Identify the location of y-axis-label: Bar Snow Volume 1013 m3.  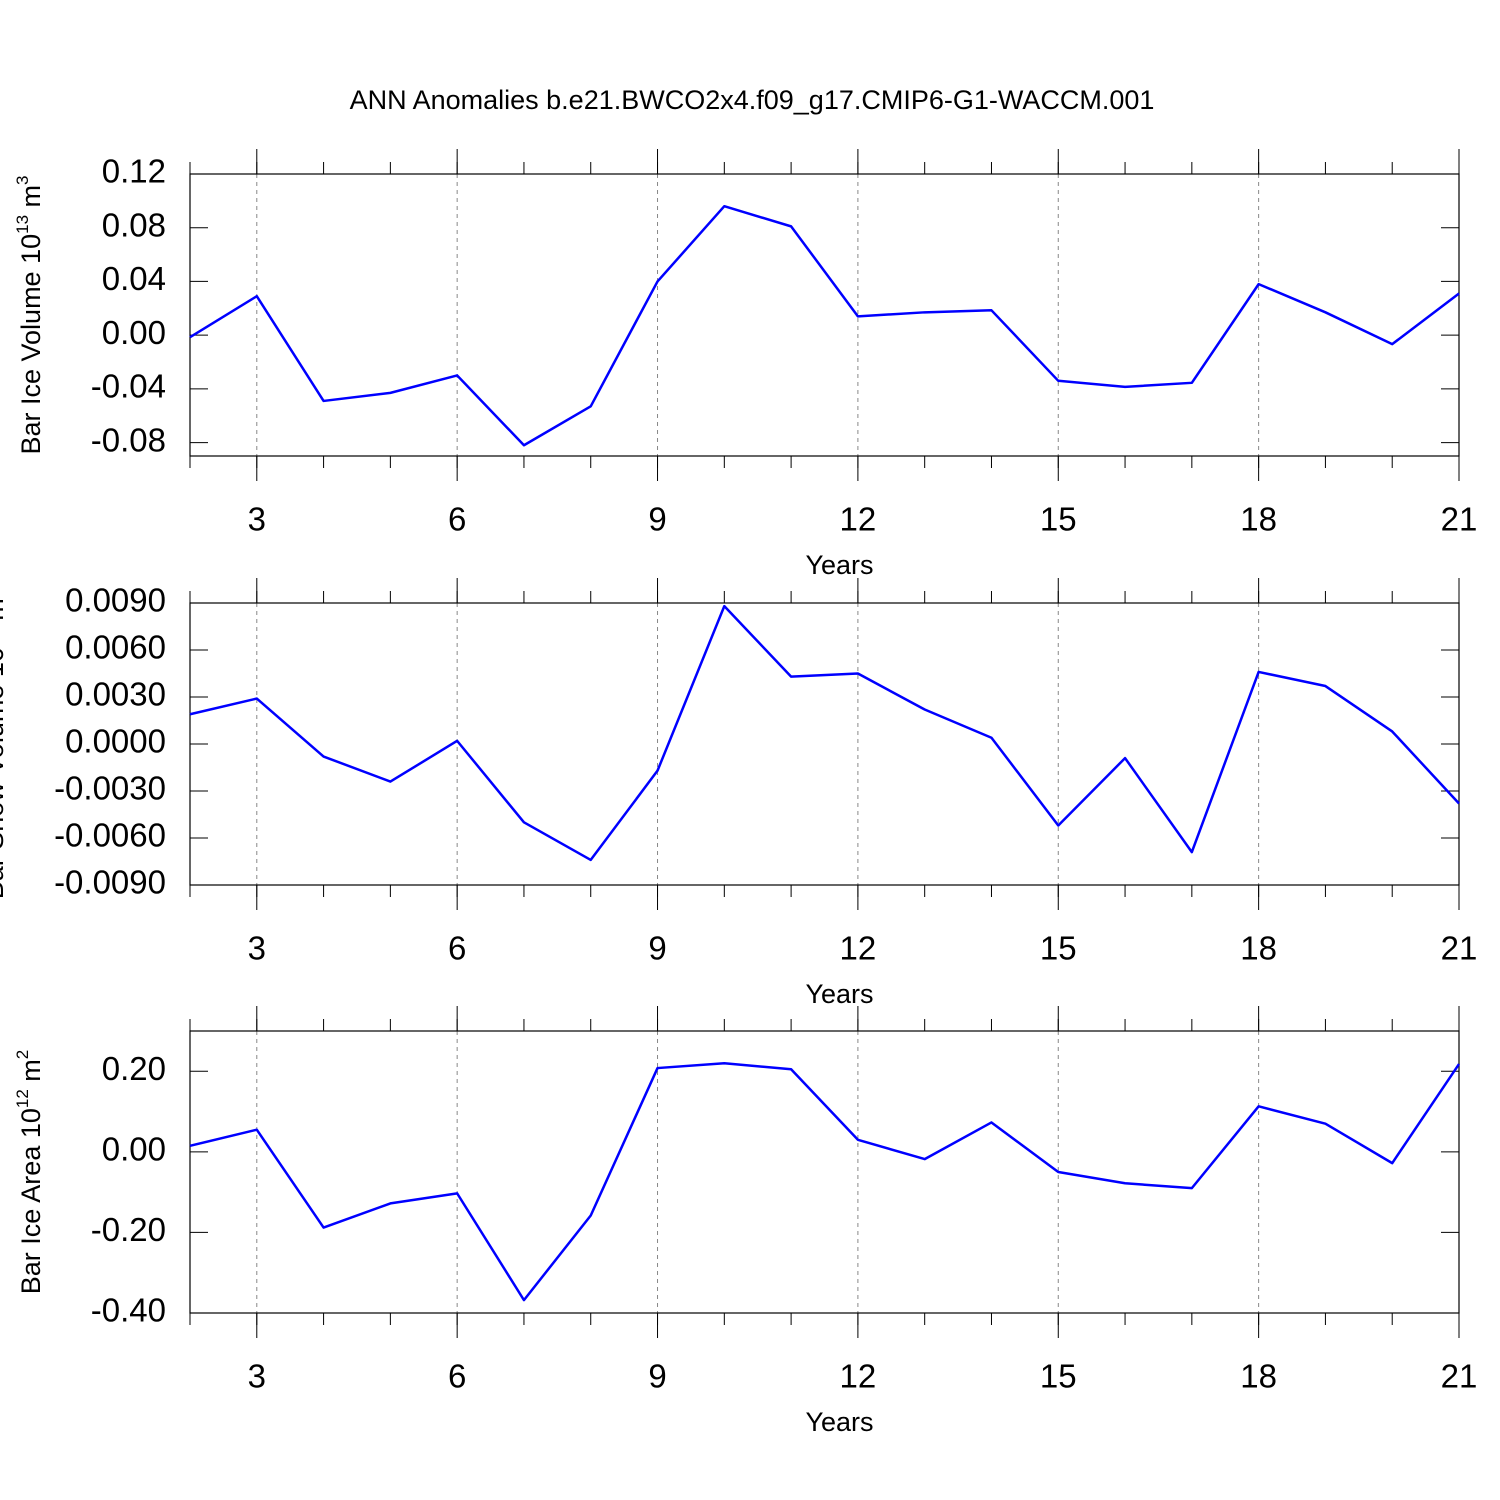
(4, 744).